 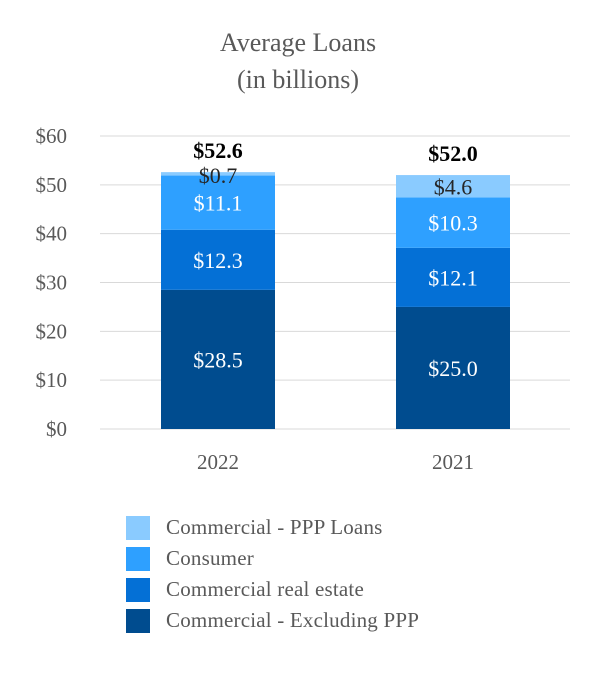 I want to click on y-tick-label: $10, so click(x=52, y=380).